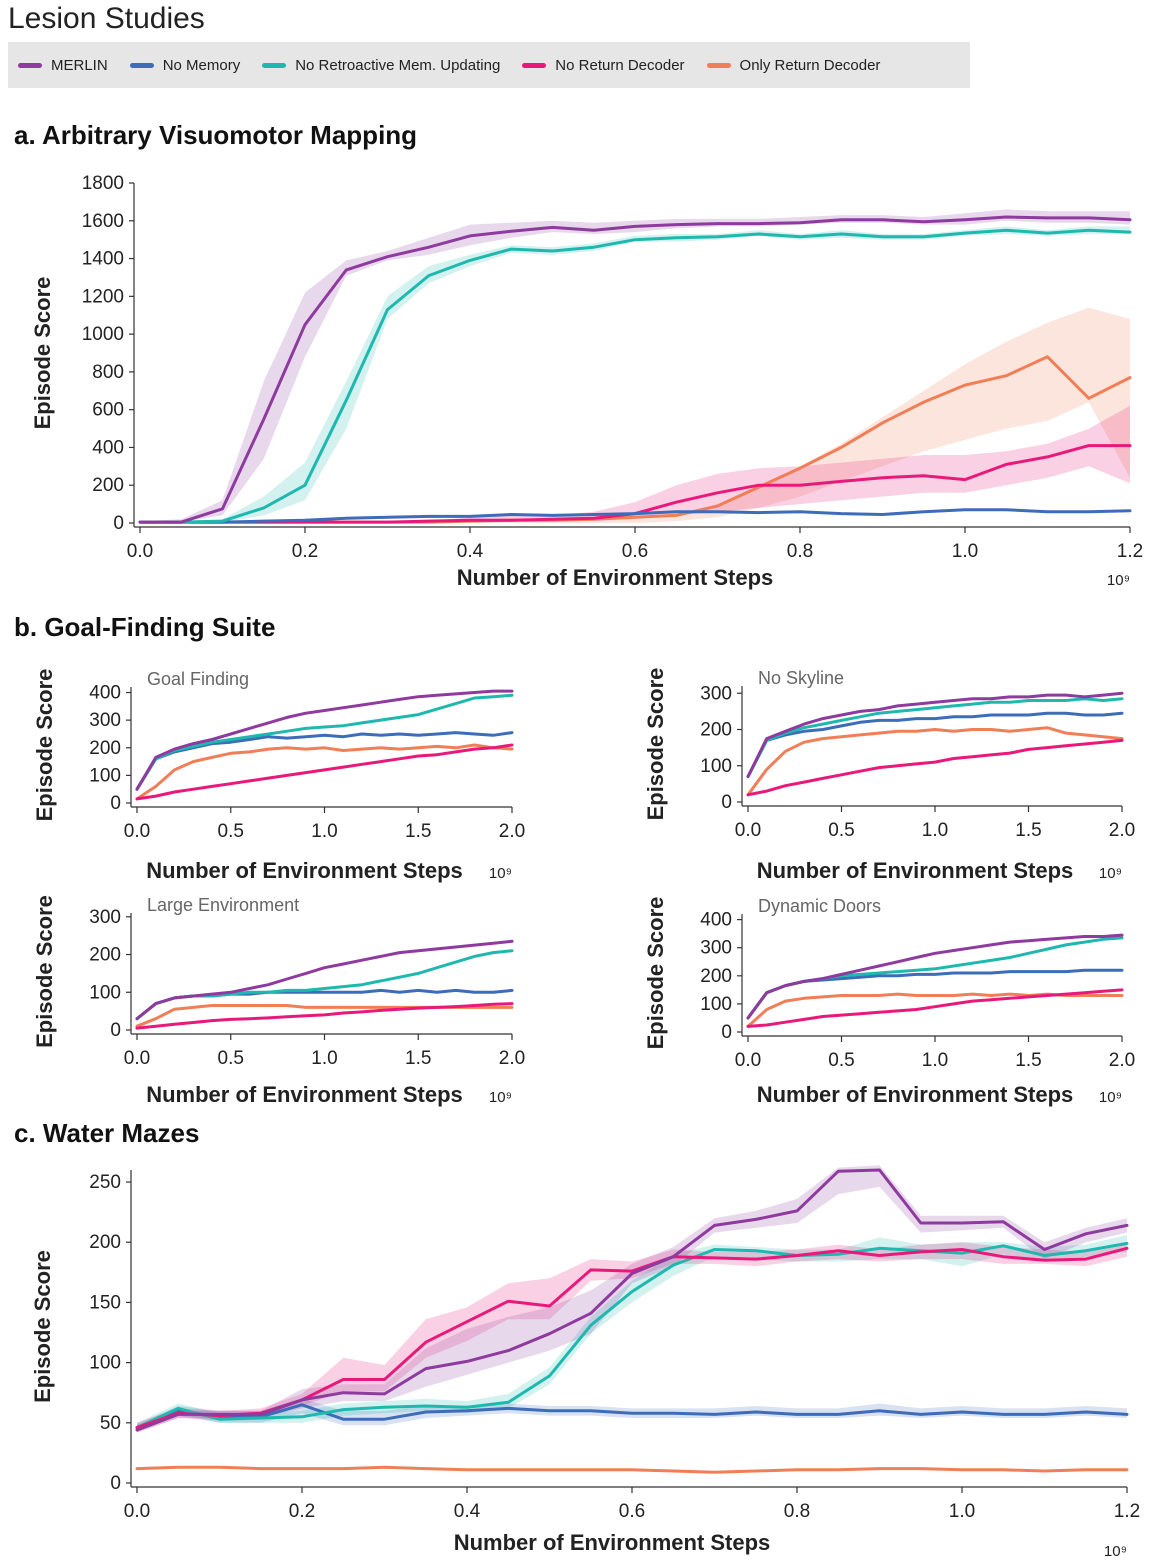  I want to click on band-no-memory, so click(632, 1415).